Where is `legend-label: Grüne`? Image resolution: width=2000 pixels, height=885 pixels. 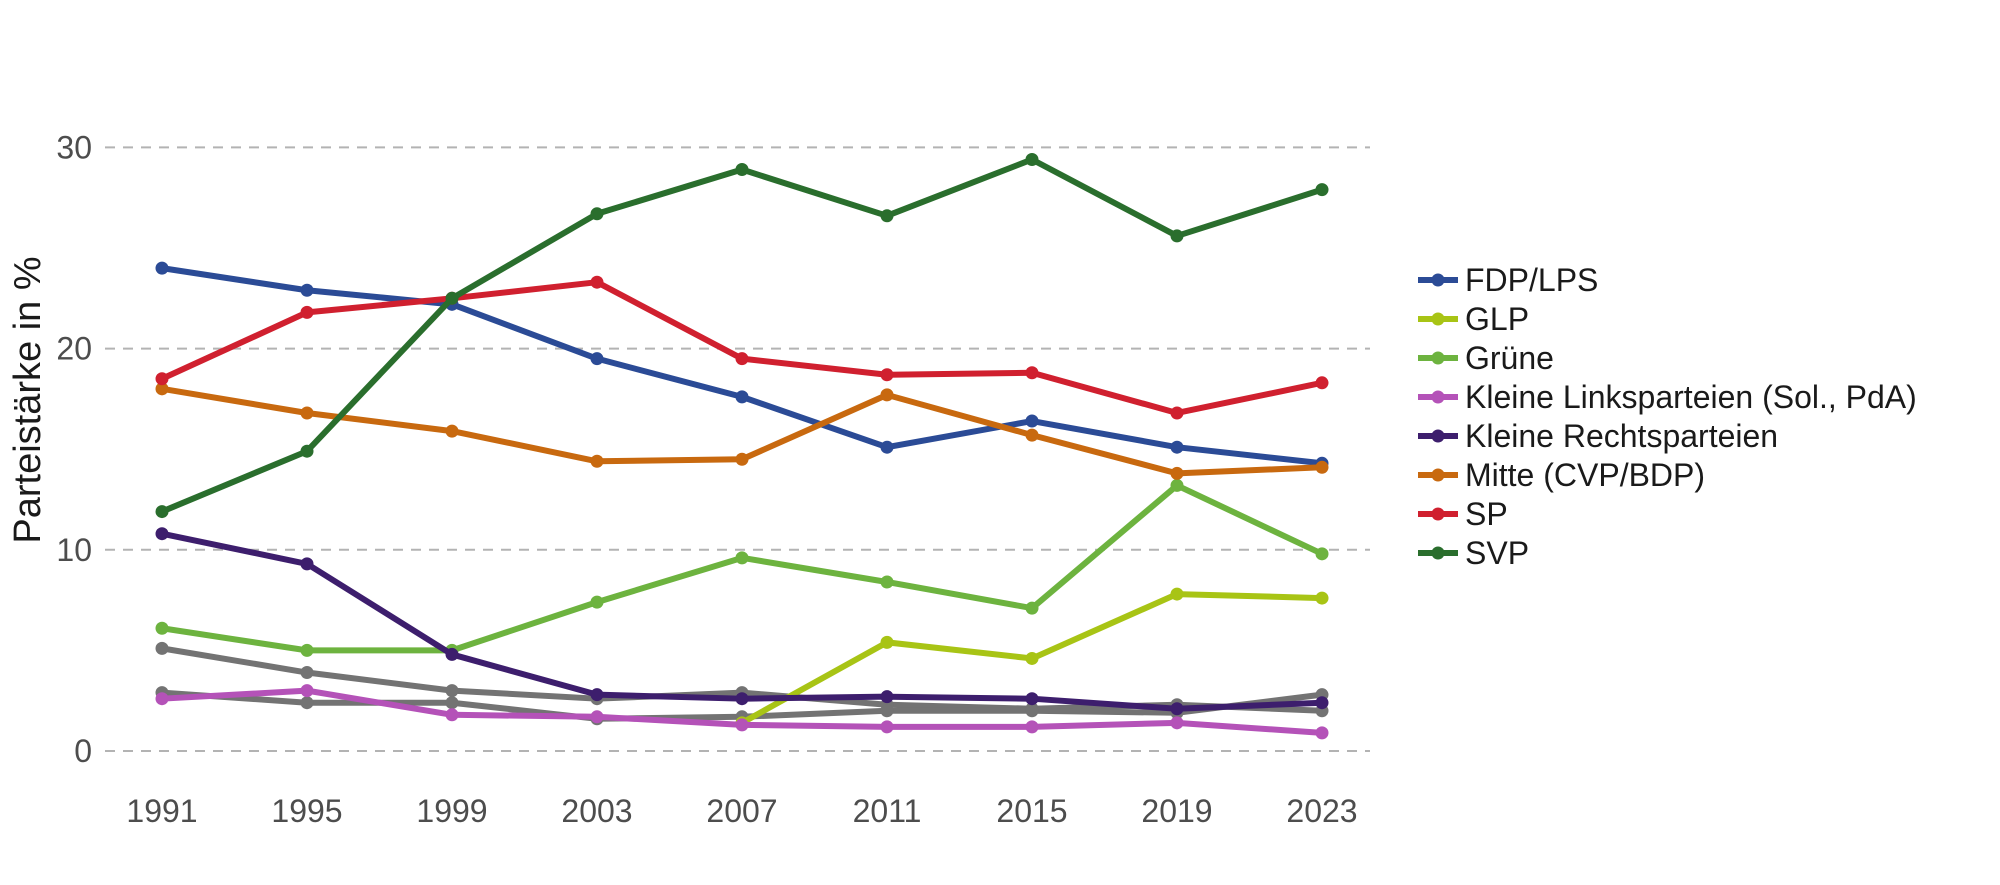 legend-label: Grüne is located at coordinates (1509, 358).